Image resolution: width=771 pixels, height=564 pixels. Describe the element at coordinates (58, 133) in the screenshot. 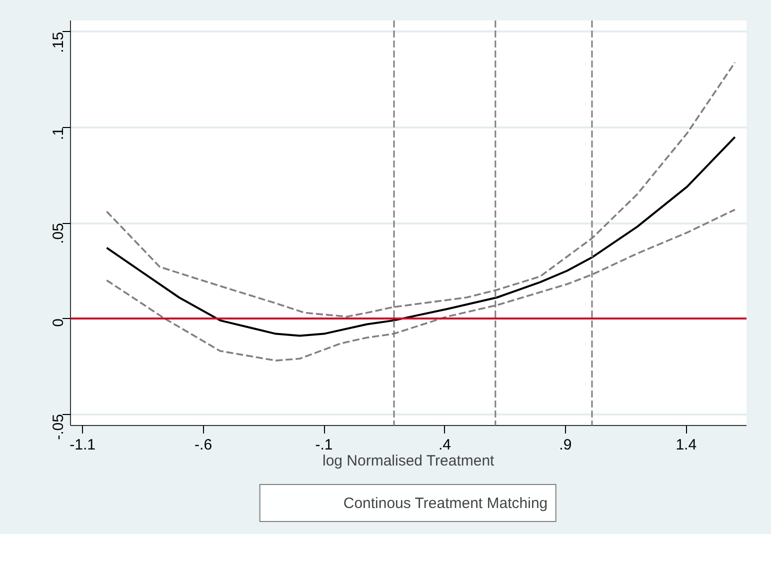

I see `y-tick-label: .1` at that location.